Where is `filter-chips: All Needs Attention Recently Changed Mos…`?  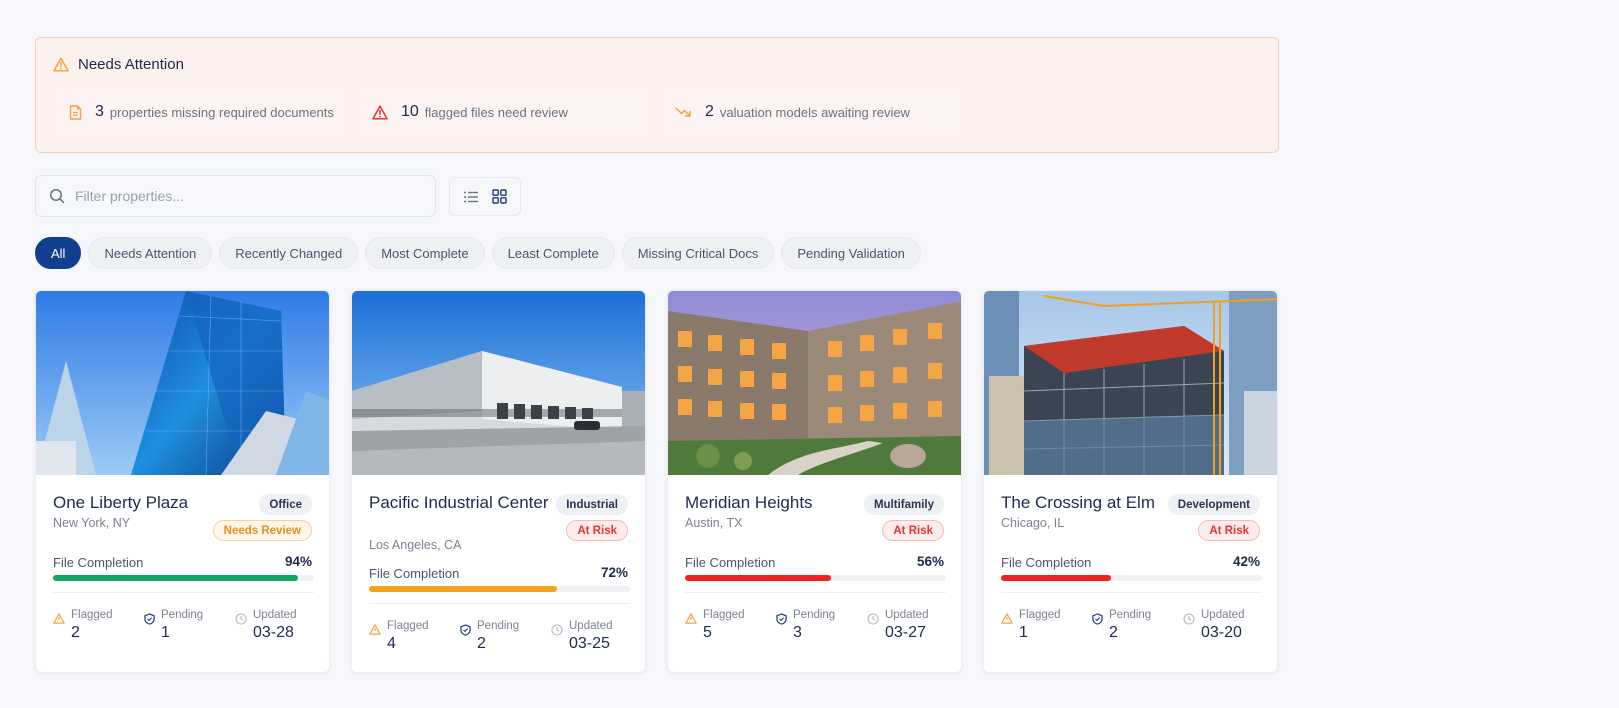
filter-chips: All Needs Attention Recently Changed Mos… is located at coordinates (481, 253).